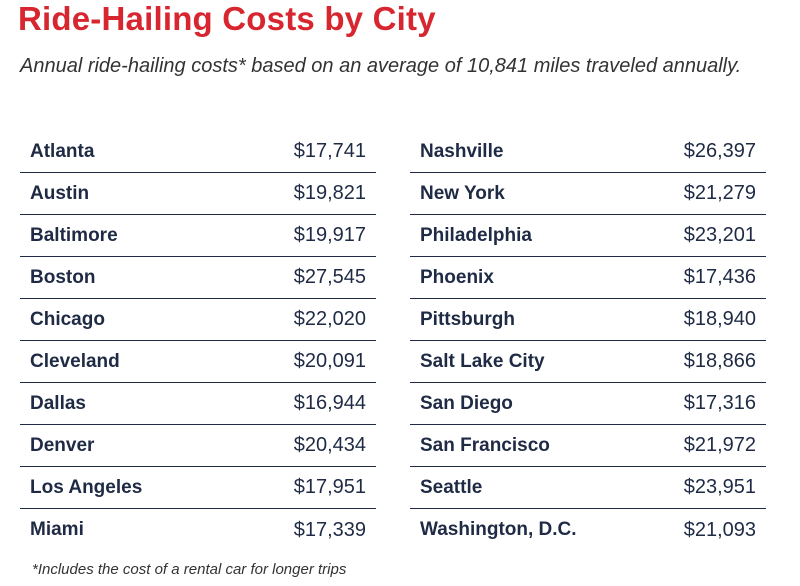  Describe the element at coordinates (198, 488) in the screenshot. I see `table-row: Los Angeles $17,951` at that location.